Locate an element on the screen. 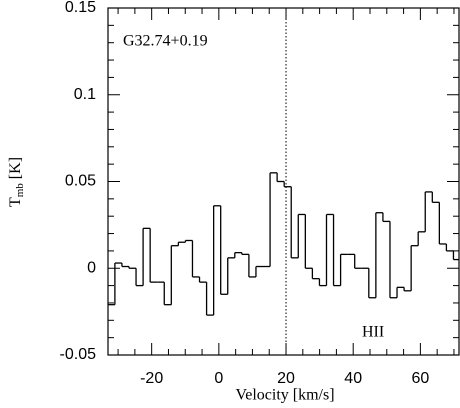 The width and height of the screenshot is (460, 408). x-tick-label: 0 is located at coordinates (218, 378).